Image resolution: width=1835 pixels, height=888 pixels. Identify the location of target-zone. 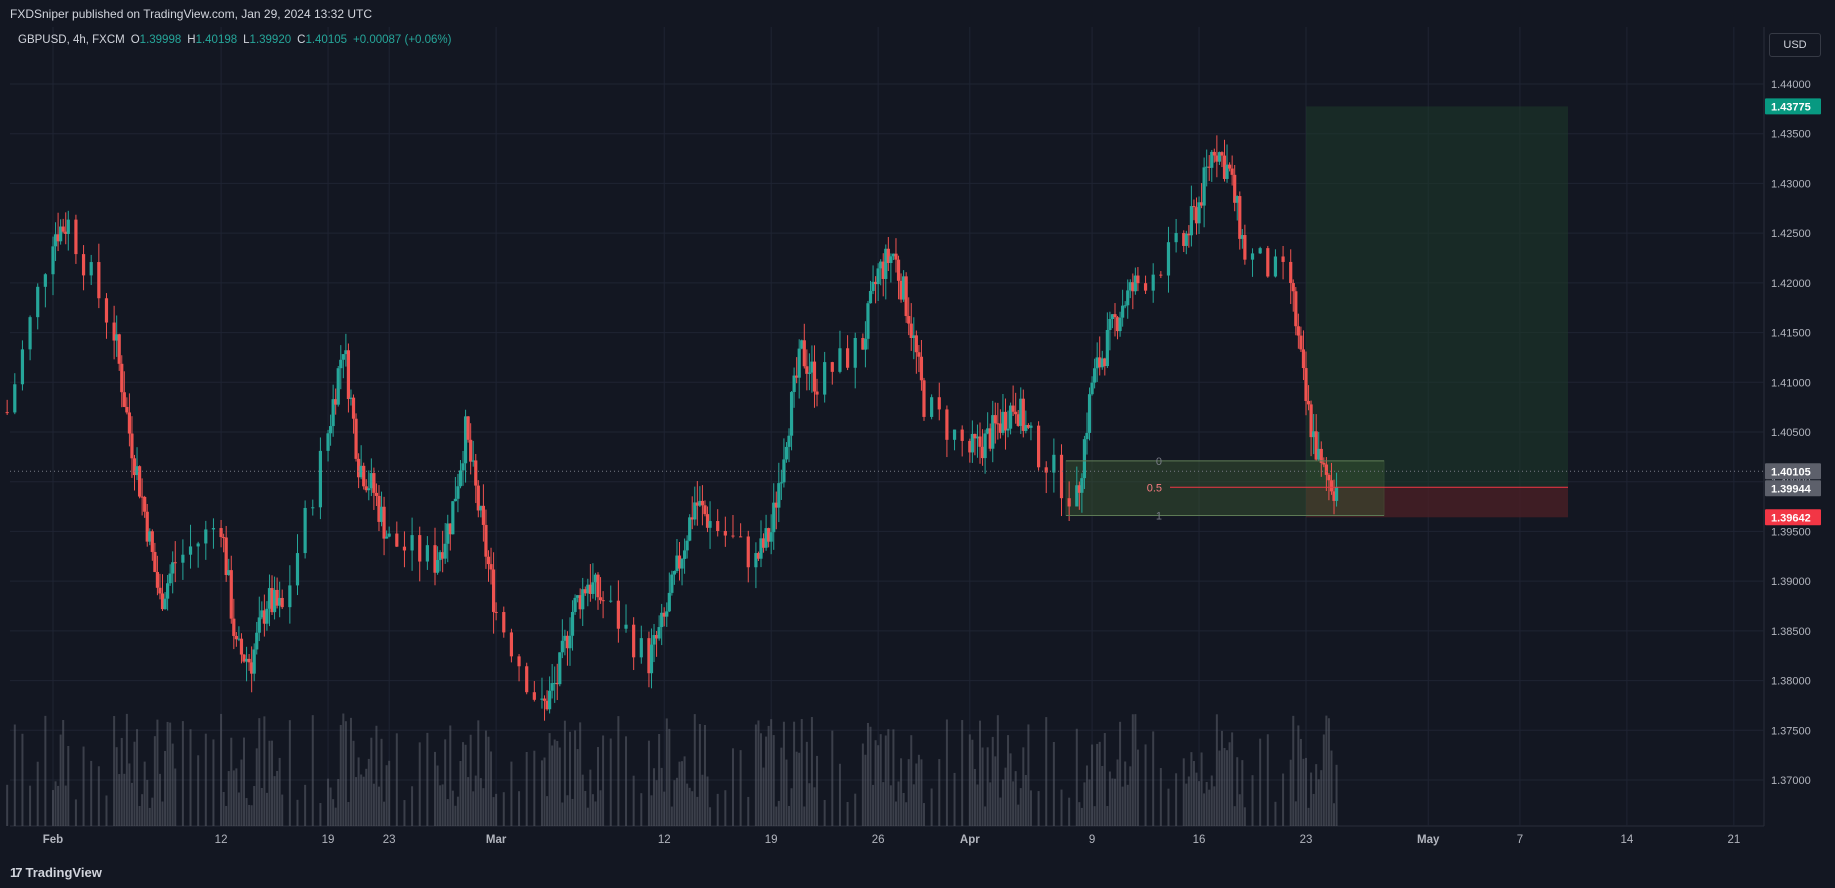
(1437, 297).